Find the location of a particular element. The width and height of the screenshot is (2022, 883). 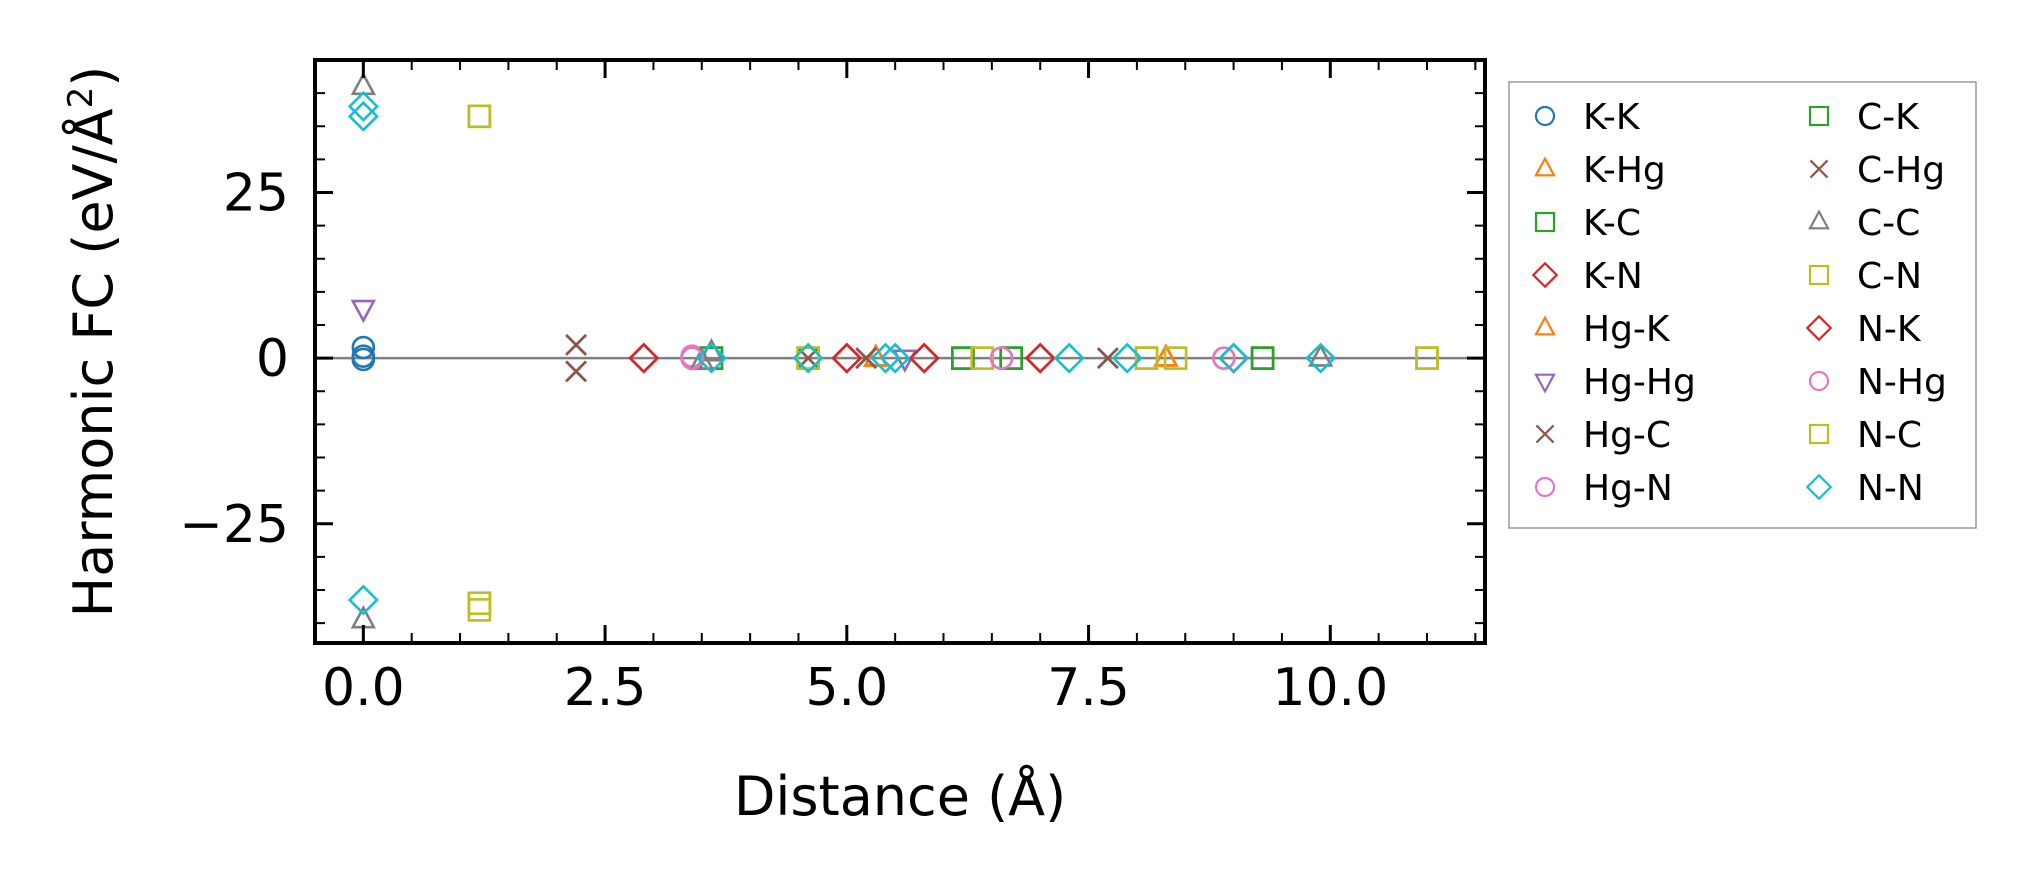

y-tick-label: 0 is located at coordinates (272, 359).